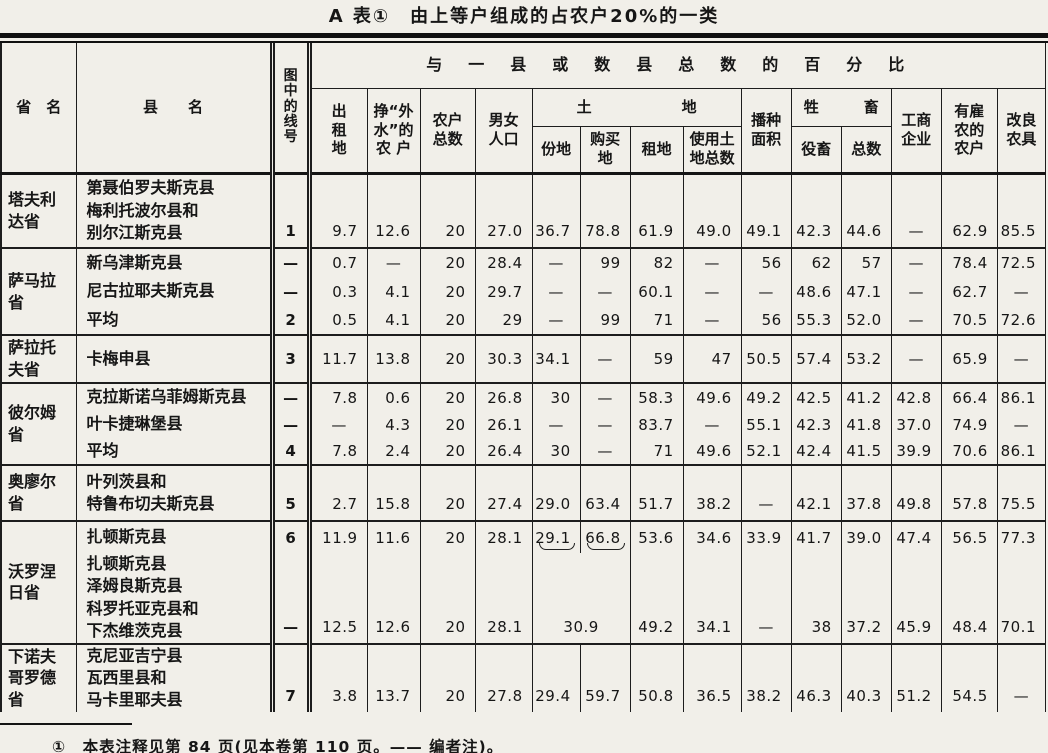 The height and width of the screenshot is (753, 1048). I want to click on value-cell: 0.7, so click(338, 262).